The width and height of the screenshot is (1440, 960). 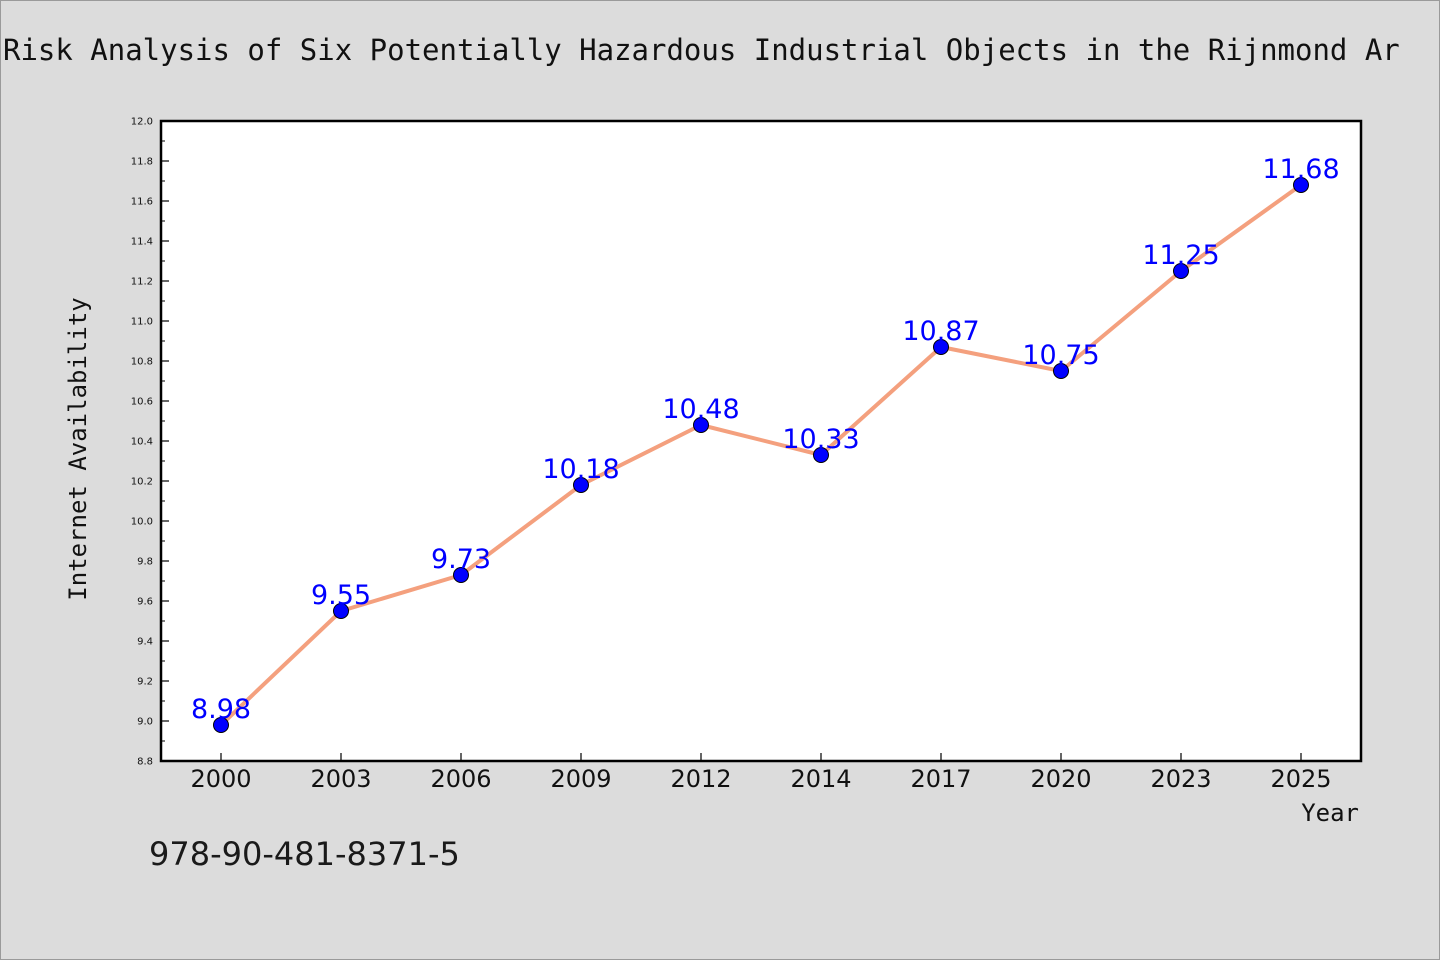 I want to click on x-tick-label: 2006, so click(x=460, y=779).